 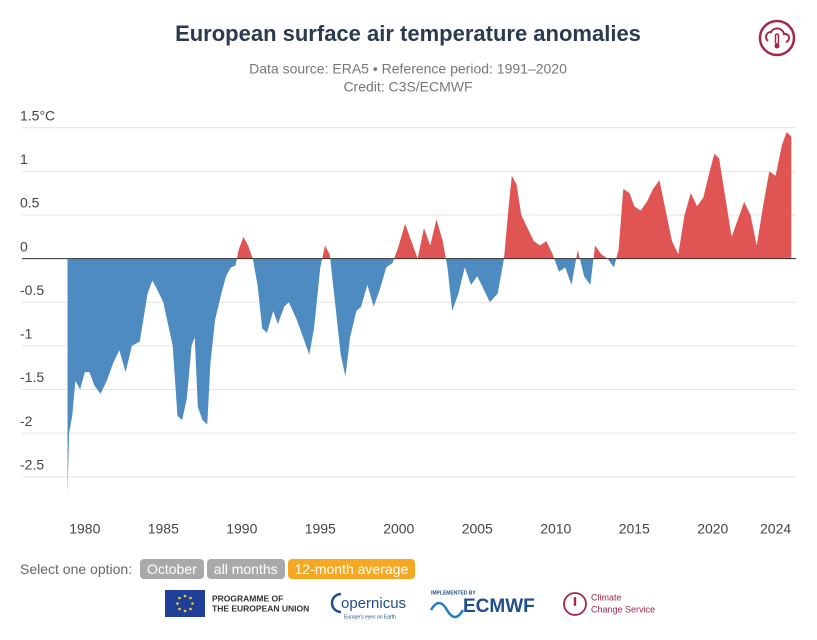 I want to click on x-tick-label: 1985, so click(x=163, y=529).